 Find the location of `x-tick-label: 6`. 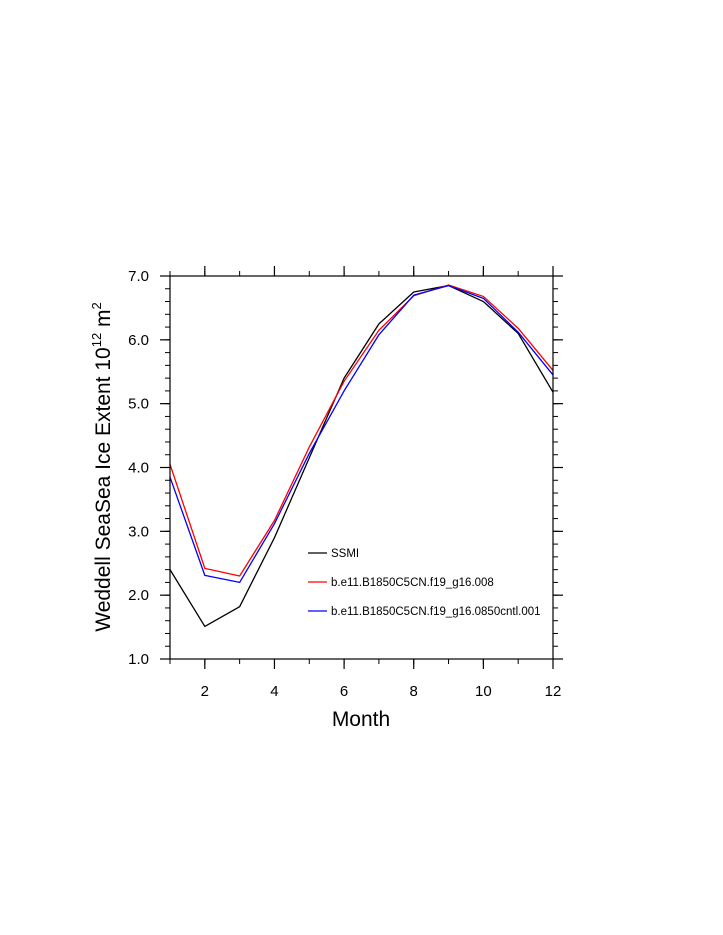

x-tick-label: 6 is located at coordinates (344, 691).